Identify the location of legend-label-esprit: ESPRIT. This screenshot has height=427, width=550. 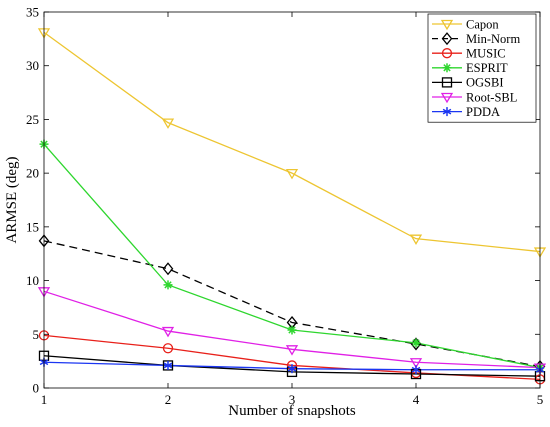
(487, 68).